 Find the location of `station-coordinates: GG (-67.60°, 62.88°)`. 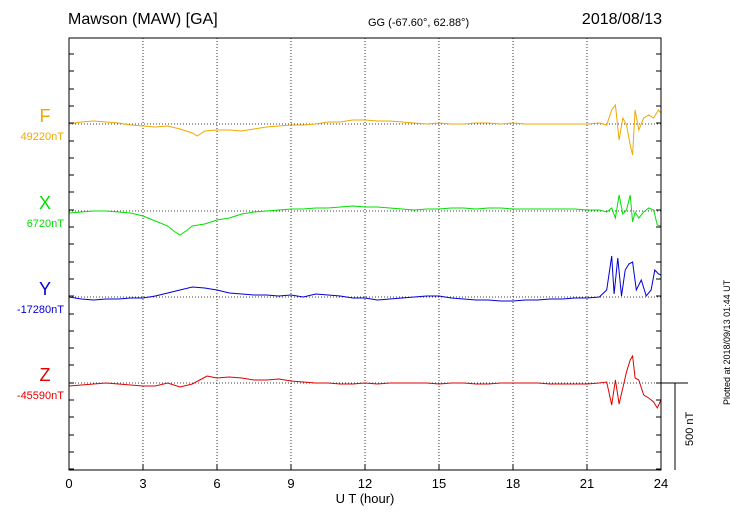

station-coordinates: GG (-67.60°, 62.88°) is located at coordinates (419, 23).